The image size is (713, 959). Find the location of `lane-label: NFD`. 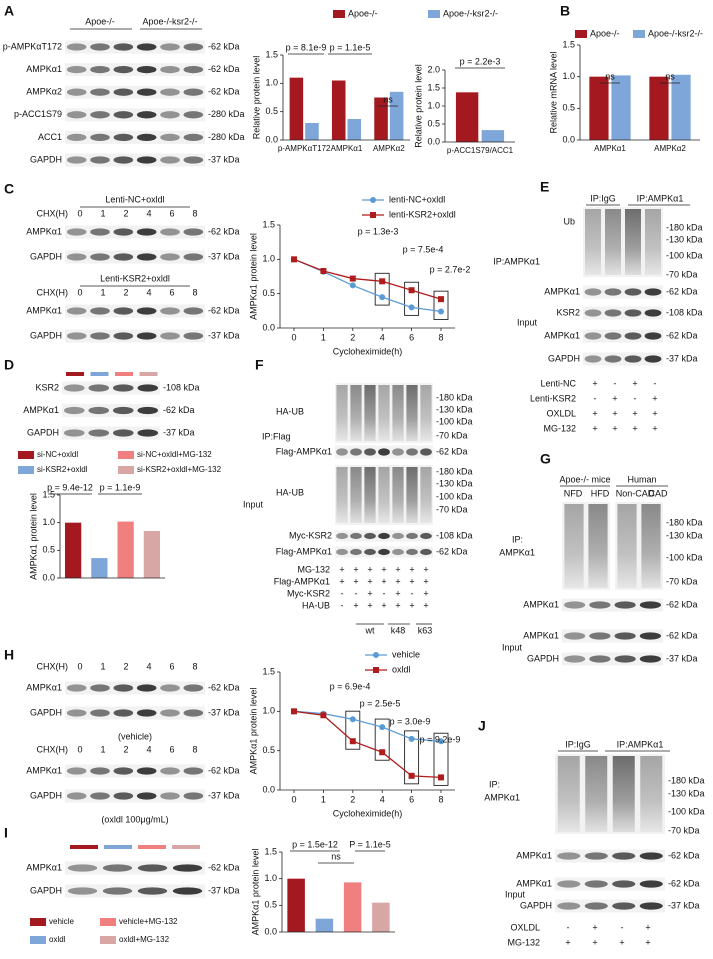

lane-label: NFD is located at coordinates (573, 493).